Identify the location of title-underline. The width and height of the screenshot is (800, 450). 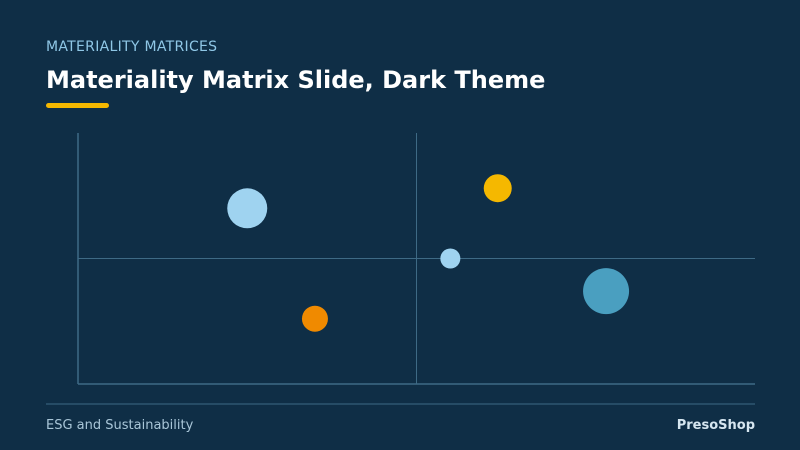
(77, 105).